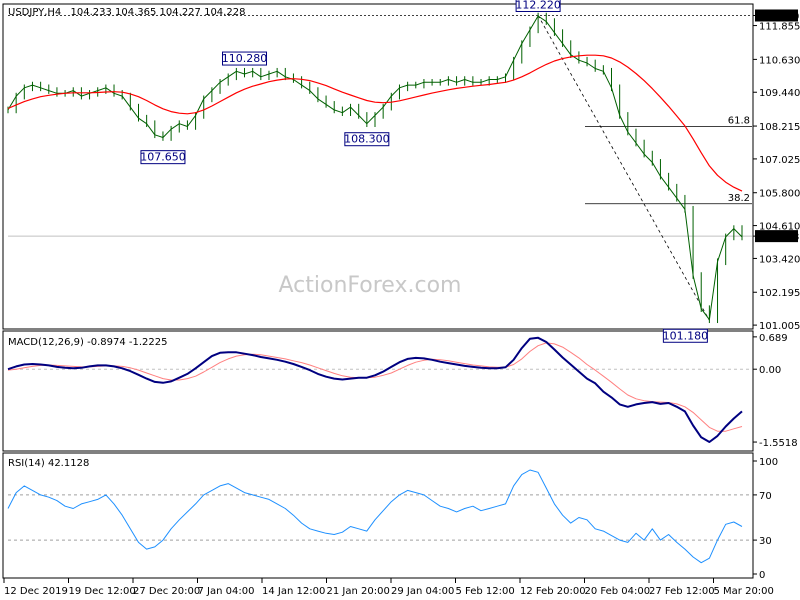  What do you see at coordinates (779, 60) in the screenshot?
I see `price-tick-label: 110.630` at bounding box center [779, 60].